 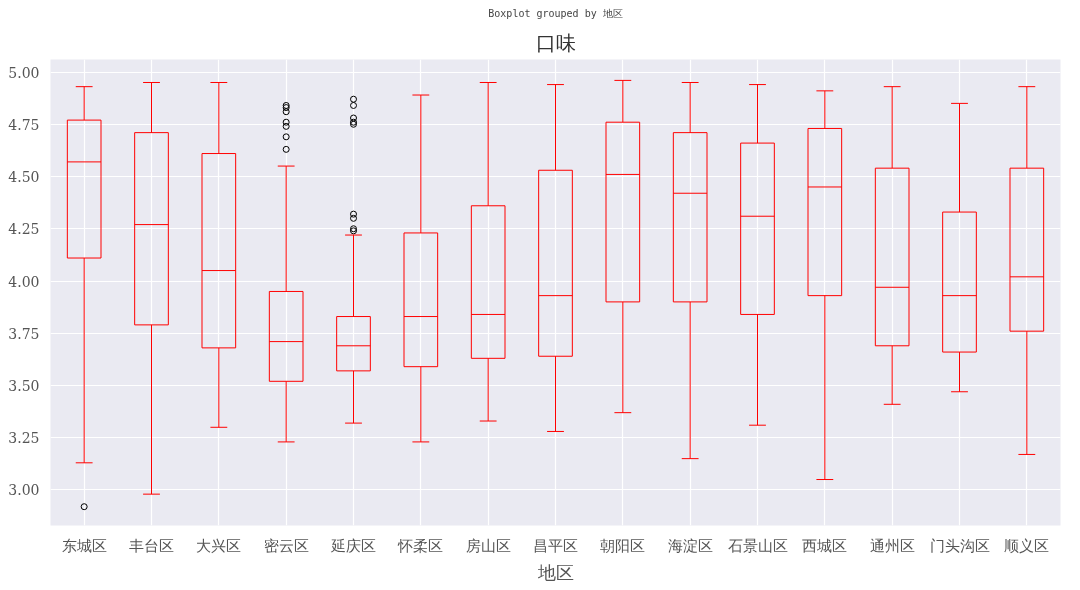 What do you see at coordinates (151, 545) in the screenshot?
I see `x-tick-label: 丰台区` at bounding box center [151, 545].